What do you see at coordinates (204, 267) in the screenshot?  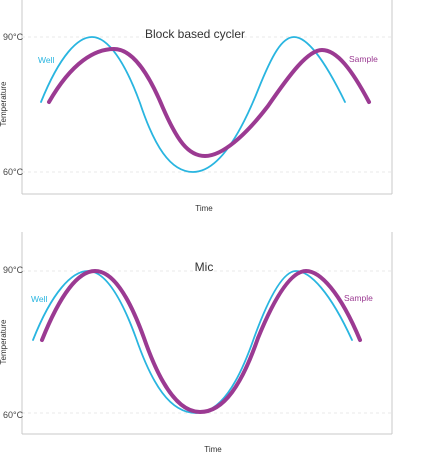 I see `chart-title: Mic` at bounding box center [204, 267].